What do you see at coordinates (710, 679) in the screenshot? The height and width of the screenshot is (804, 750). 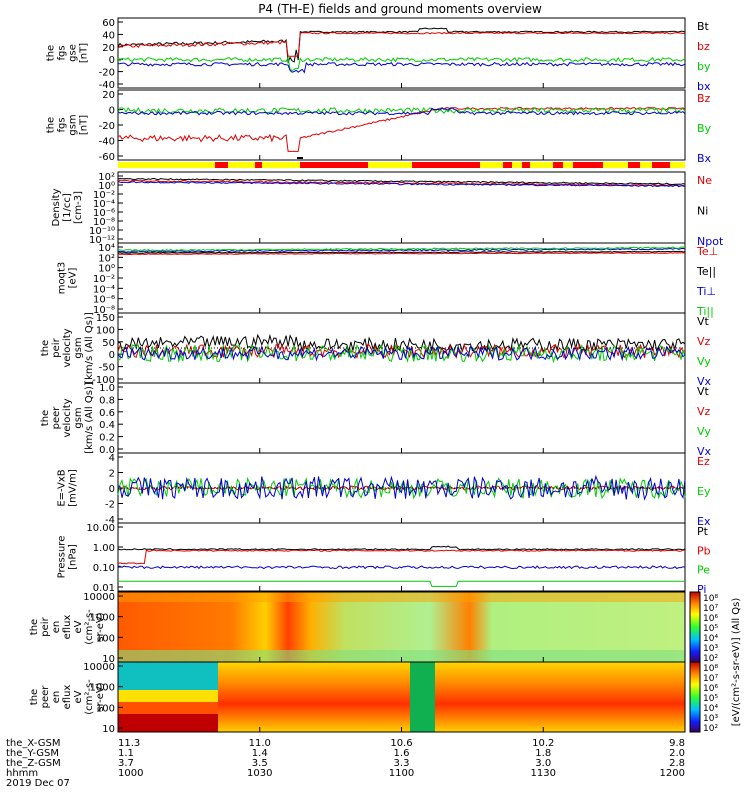 I see `colorbar-tick: 10⁷` at bounding box center [710, 679].